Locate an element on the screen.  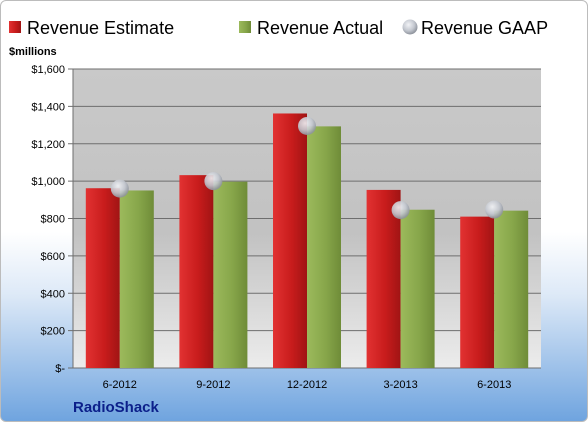
y-tick-label: $200 is located at coordinates (53, 332).